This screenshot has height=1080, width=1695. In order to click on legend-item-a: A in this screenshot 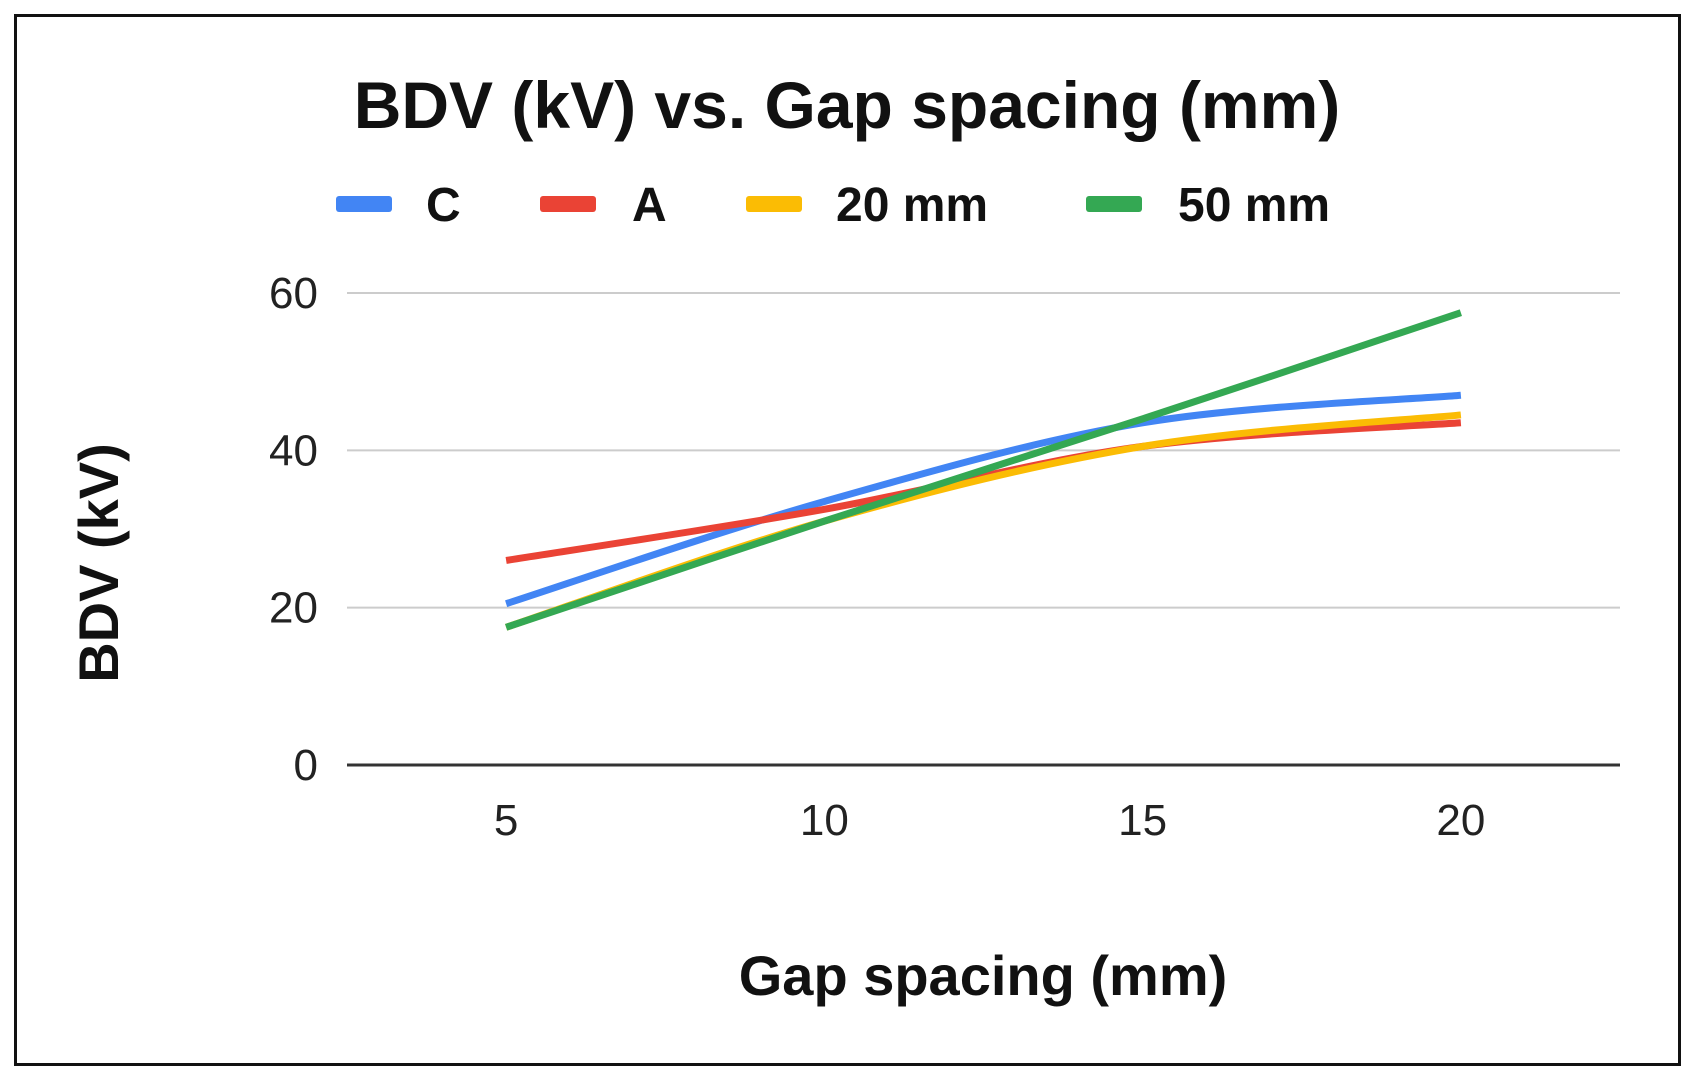, I will do `click(603, 205)`.